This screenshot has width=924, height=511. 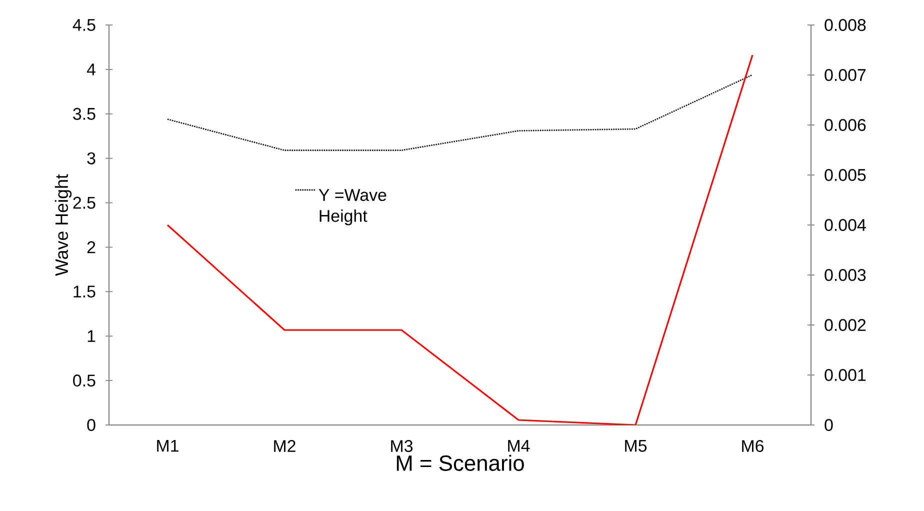 I want to click on y-axis-title: Wave Height, so click(x=63, y=225).